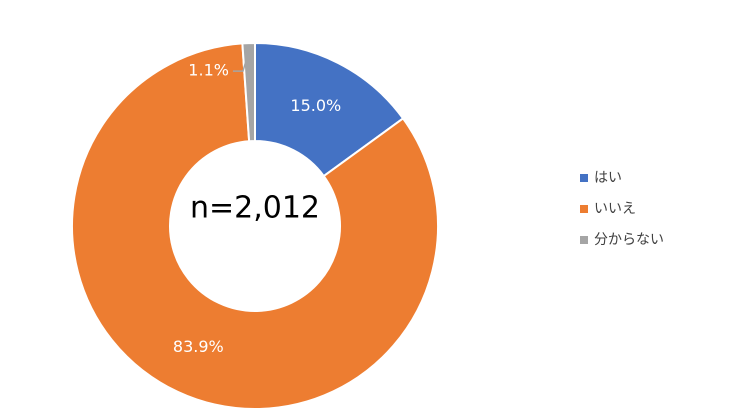 This screenshot has width=740, height=417. I want to click on legend-label: いいえ, so click(615, 209).